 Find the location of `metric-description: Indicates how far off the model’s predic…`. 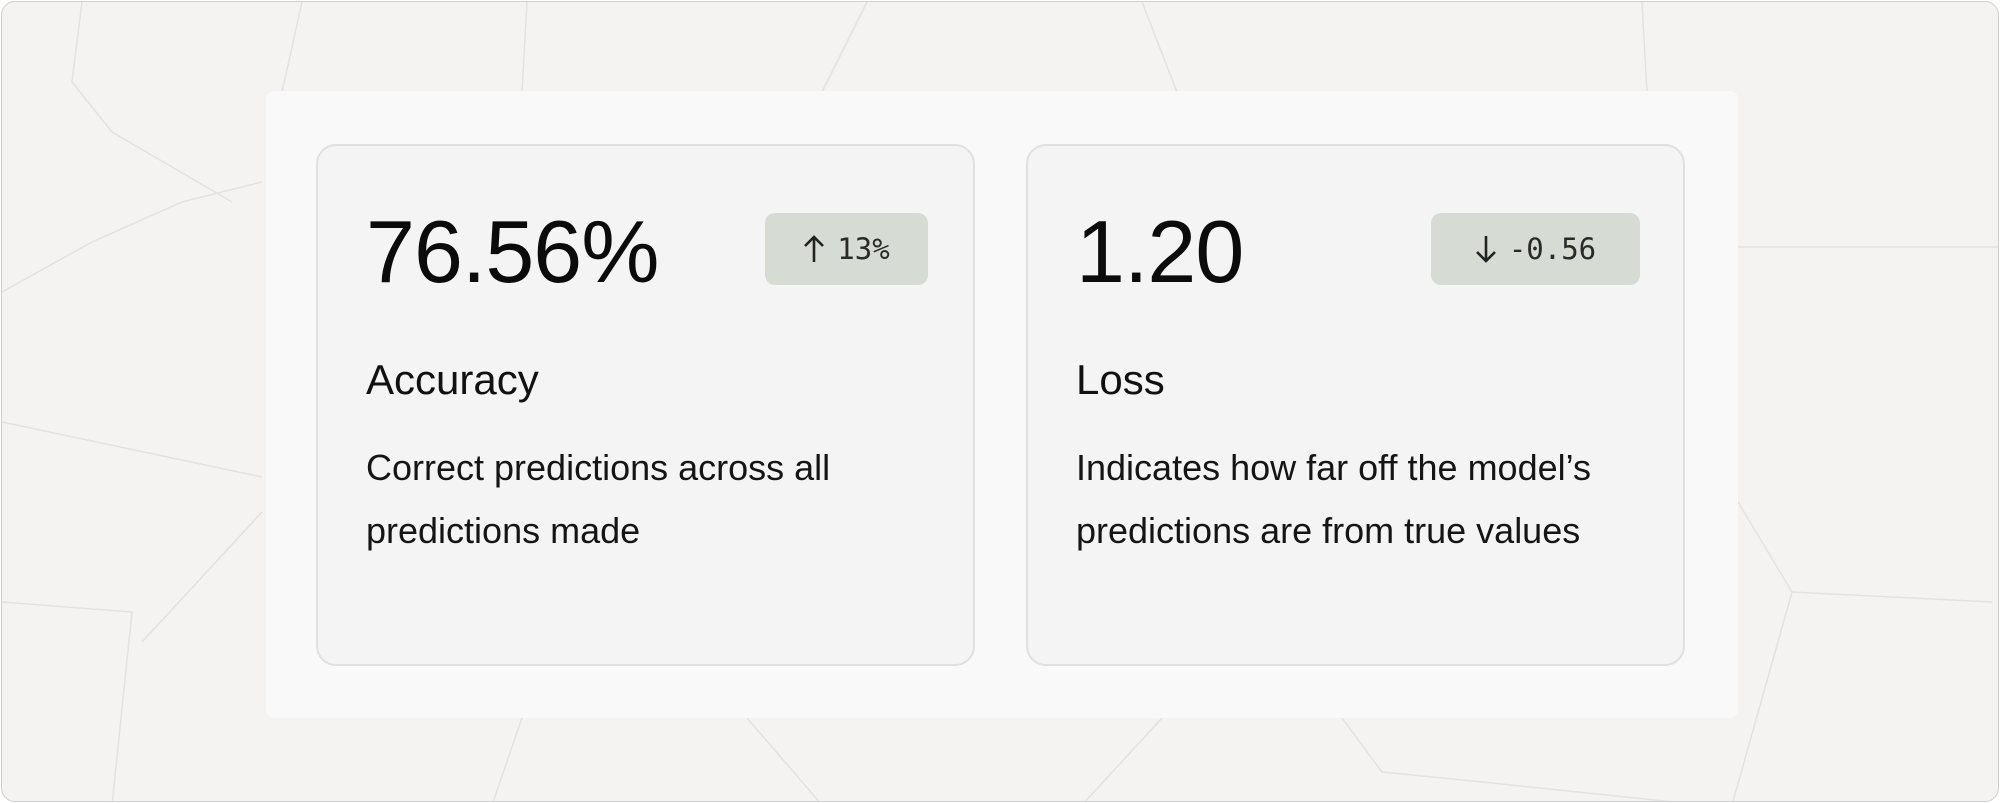

metric-description: Indicates how far off the model’s predic… is located at coordinates (1333, 499).